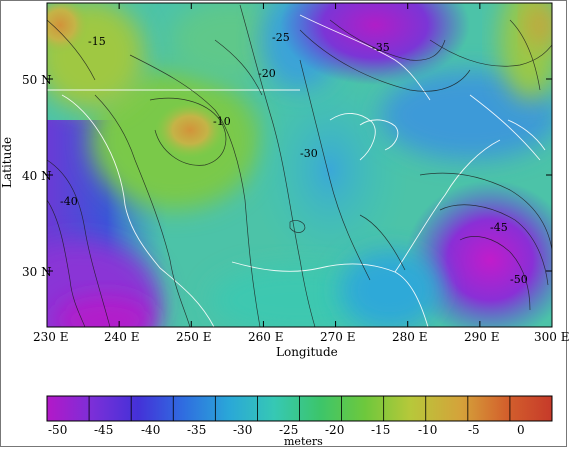  What do you see at coordinates (194, 337) in the screenshot?
I see `x-tick-label: 250 E` at bounding box center [194, 337].